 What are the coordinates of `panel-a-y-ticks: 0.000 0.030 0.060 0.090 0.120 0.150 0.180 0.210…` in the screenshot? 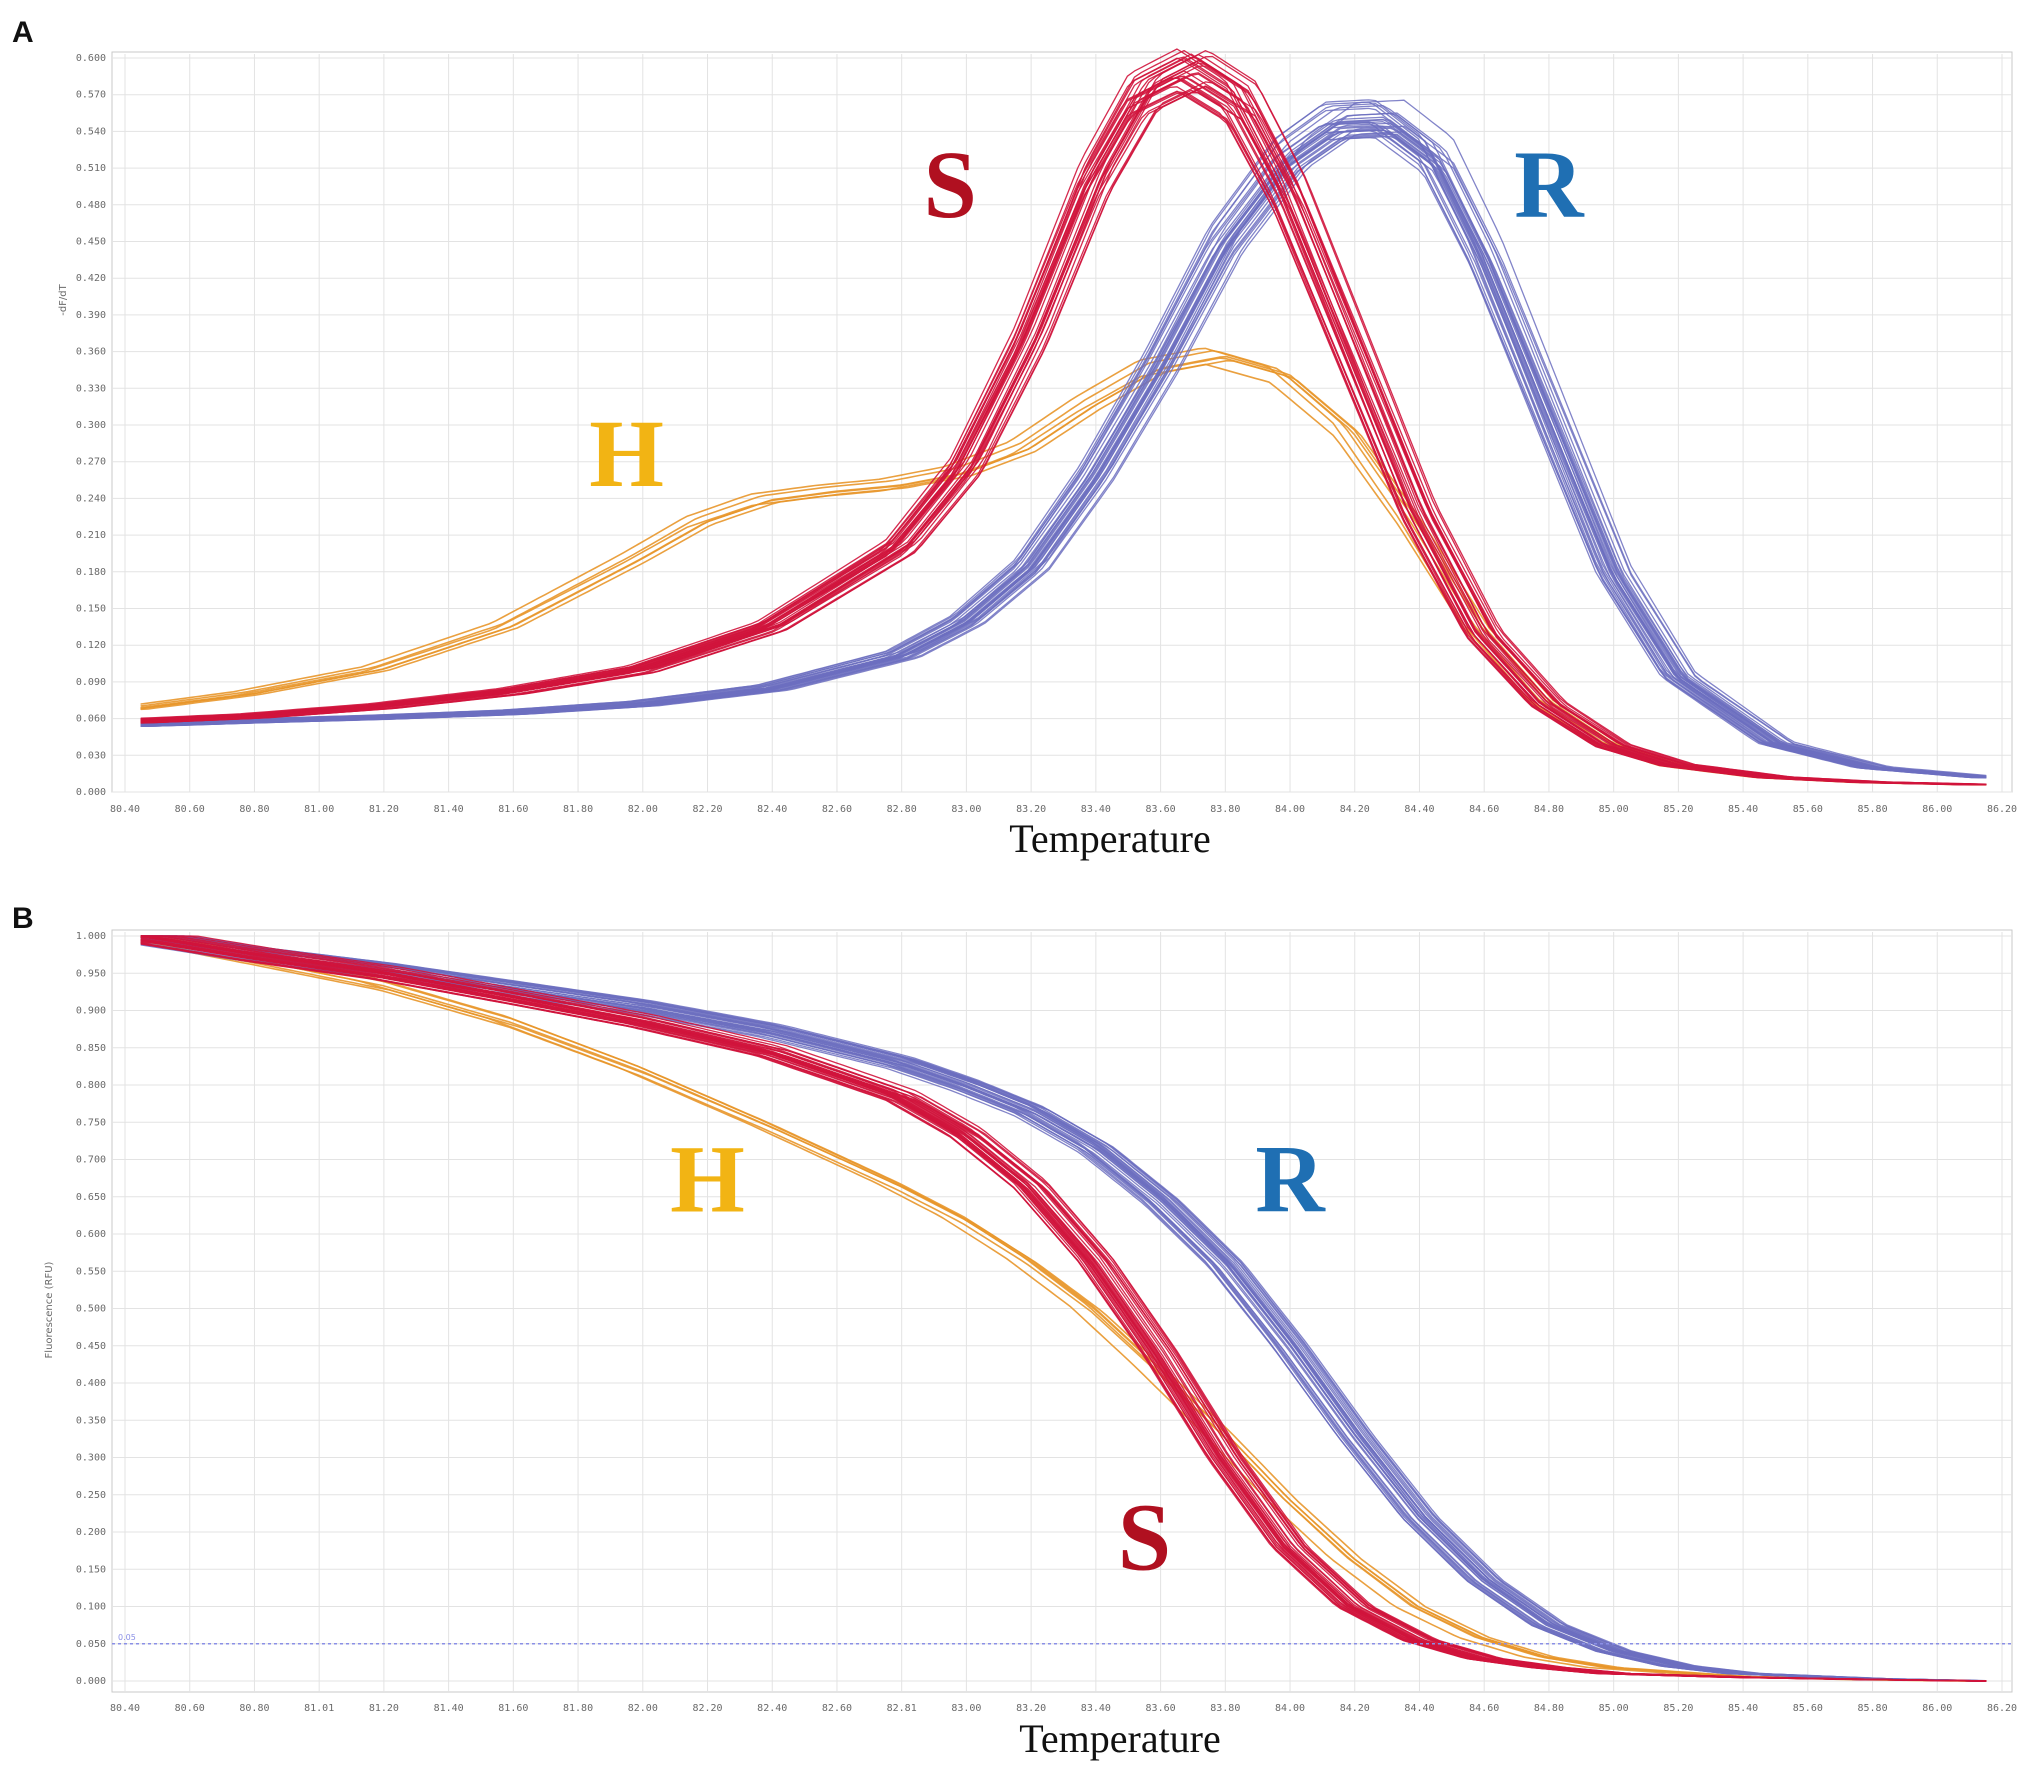 It's located at (91, 425).